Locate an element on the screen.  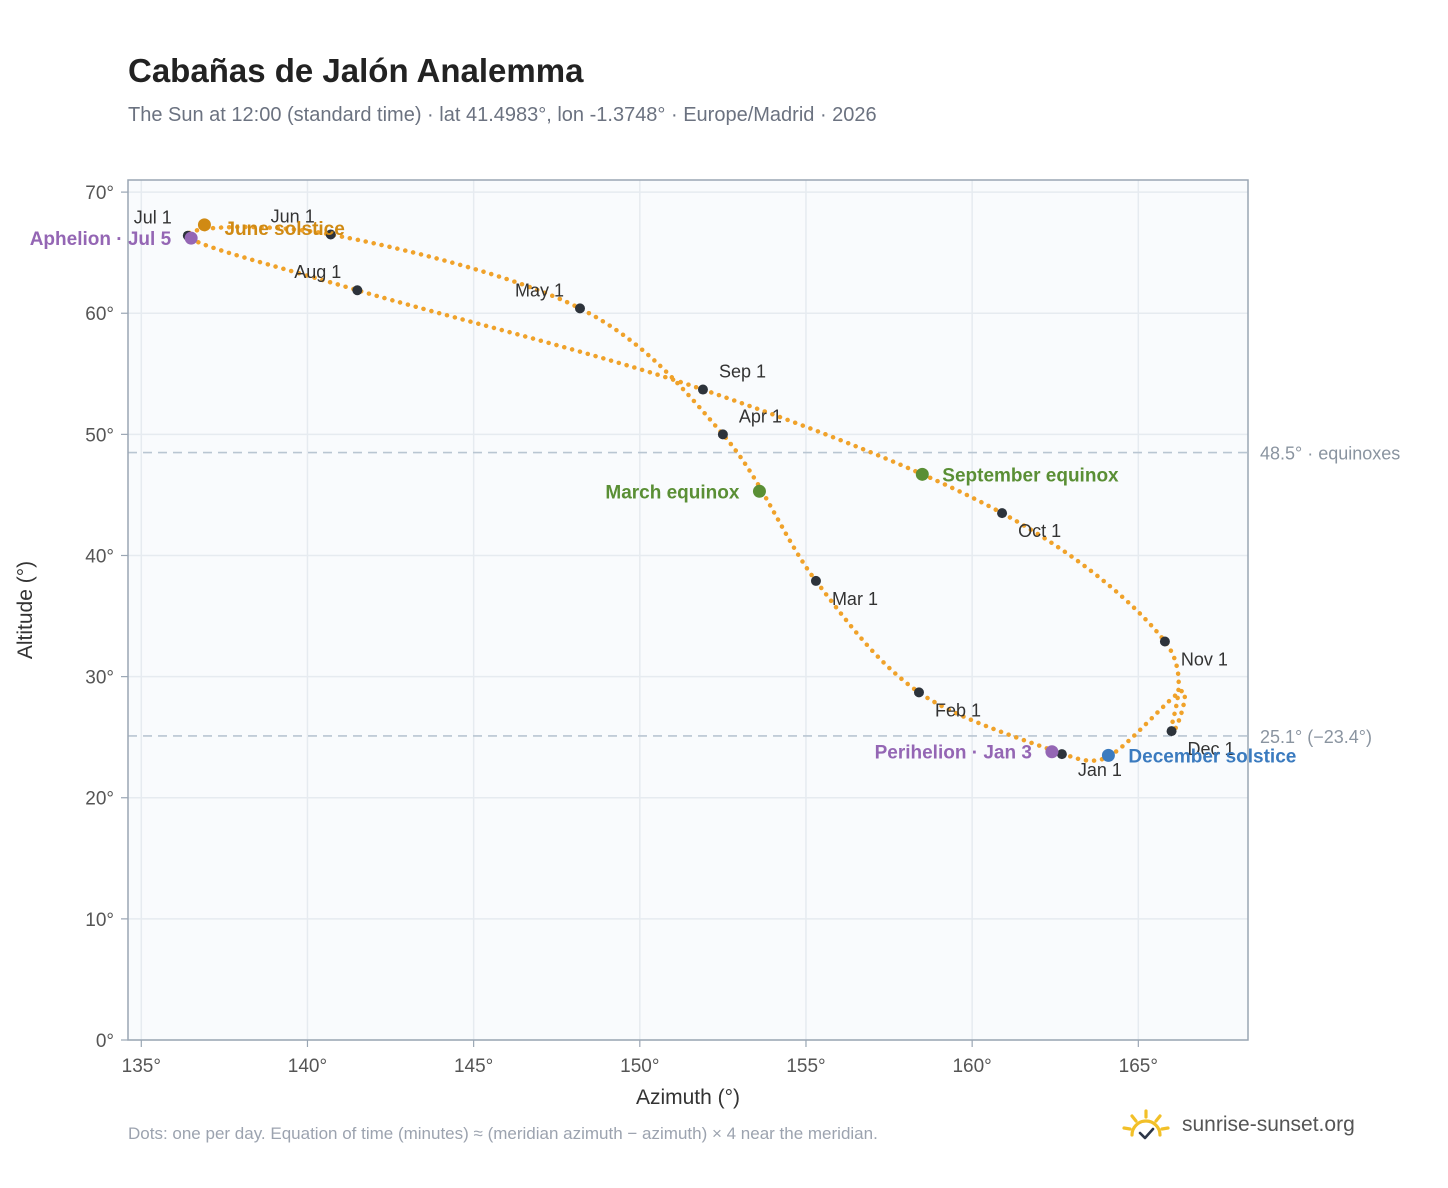
event-label: September equinox is located at coordinates (1030, 475).